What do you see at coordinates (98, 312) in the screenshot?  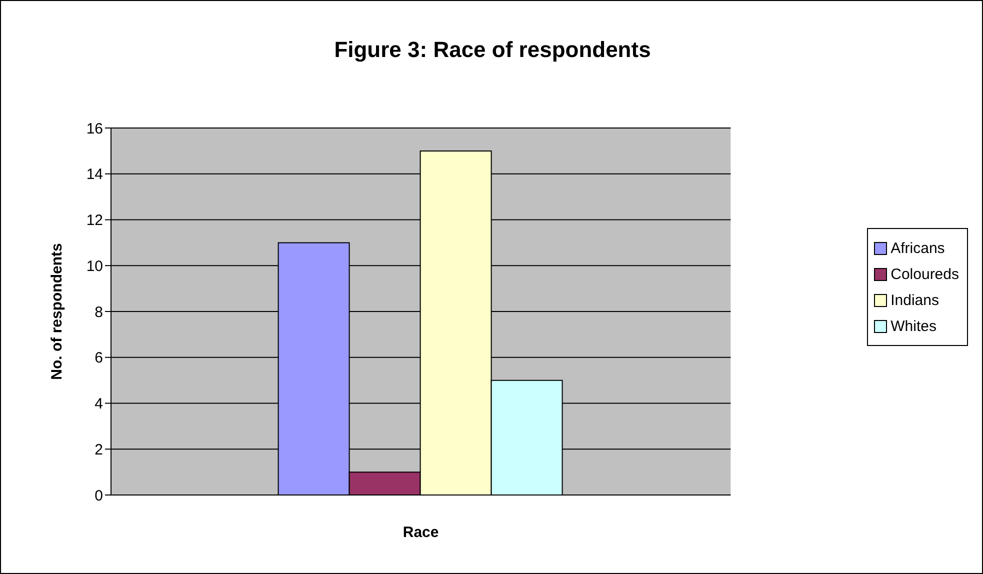 I see `y-tick-label: 8` at bounding box center [98, 312].